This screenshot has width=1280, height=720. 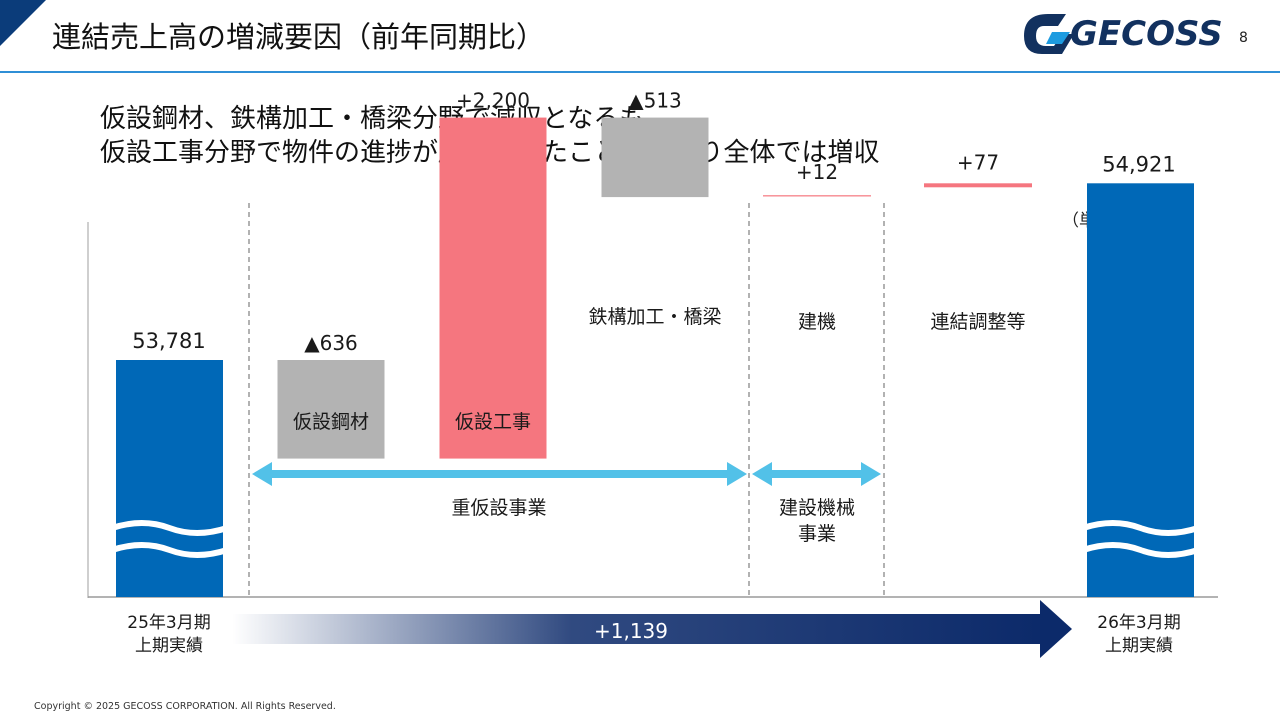 I want to click on category-label-start-line2: 上期実績, so click(x=169, y=646).